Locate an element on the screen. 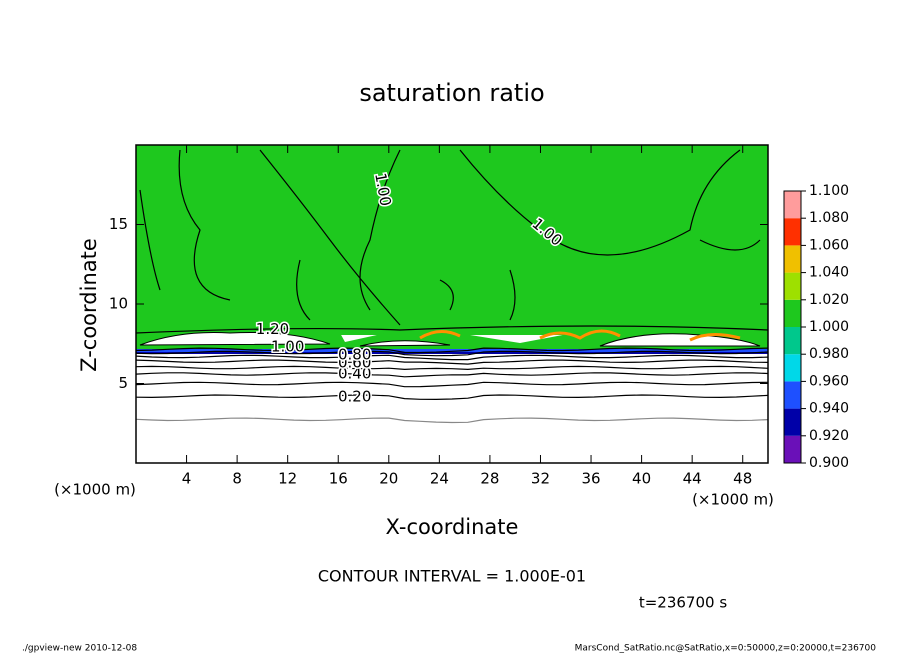 The image size is (904, 654). field-band is located at coordinates (452, 353).